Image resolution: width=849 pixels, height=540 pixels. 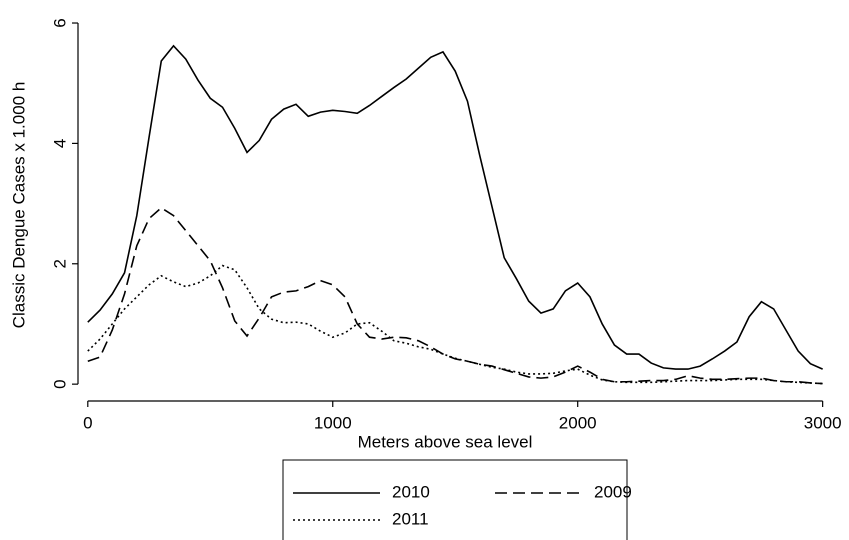 What do you see at coordinates (445, 441) in the screenshot?
I see `x-axis-title: Meters above sea level` at bounding box center [445, 441].